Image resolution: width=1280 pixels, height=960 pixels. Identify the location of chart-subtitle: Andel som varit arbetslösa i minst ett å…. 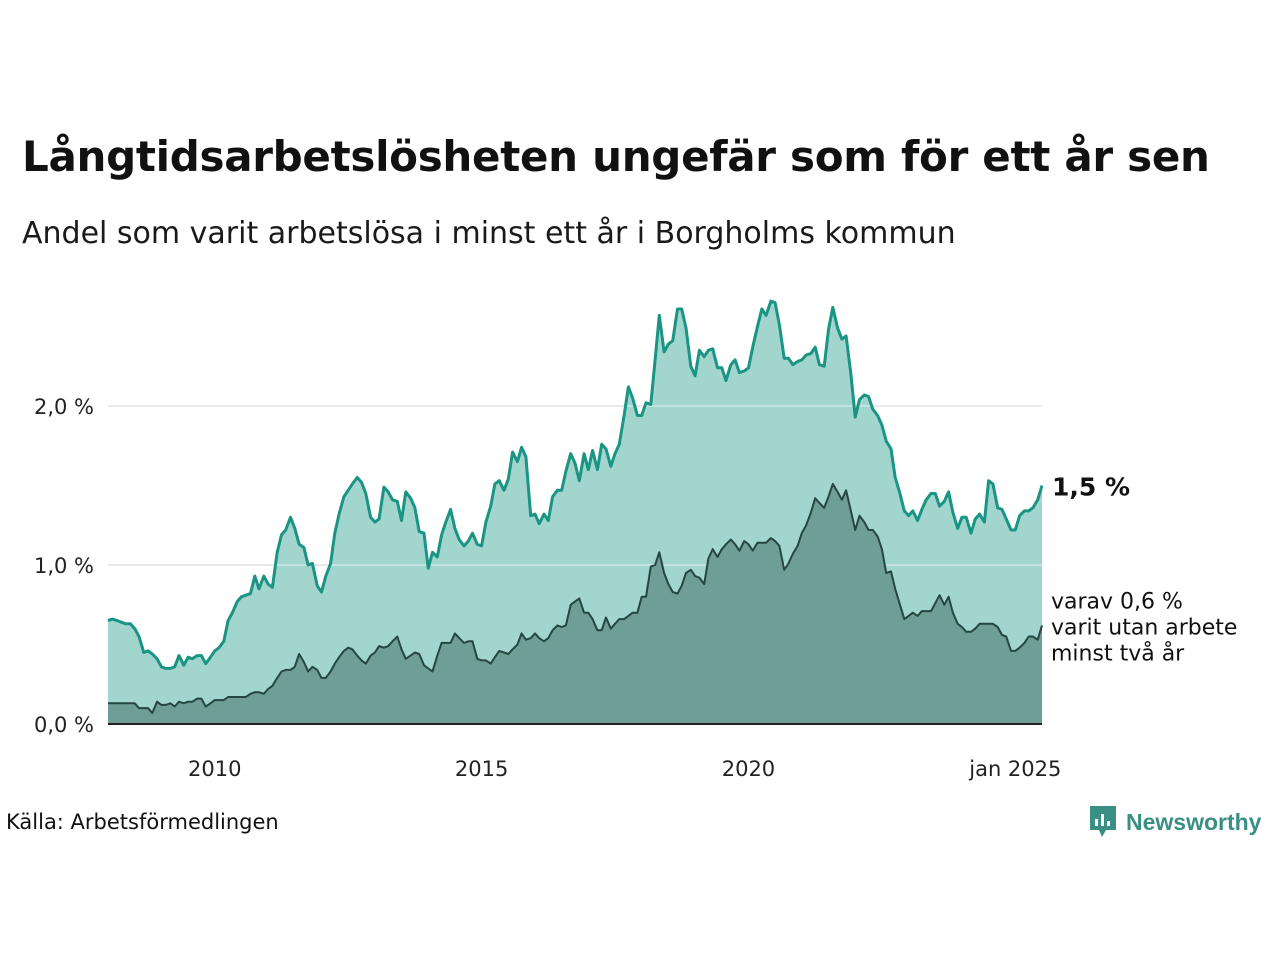
(489, 233).